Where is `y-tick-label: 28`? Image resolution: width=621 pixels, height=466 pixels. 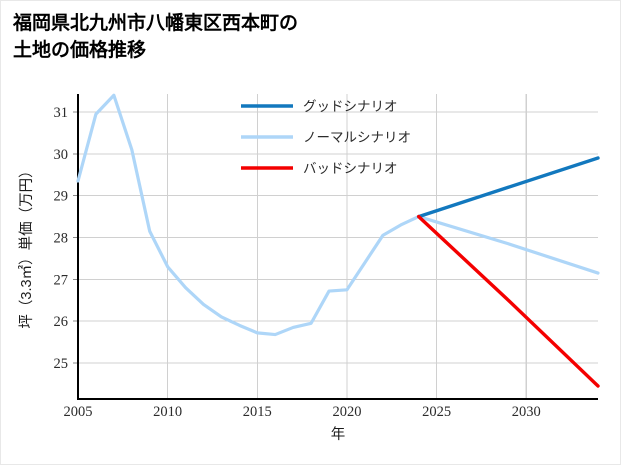
y-tick-label: 28 is located at coordinates (61, 239).